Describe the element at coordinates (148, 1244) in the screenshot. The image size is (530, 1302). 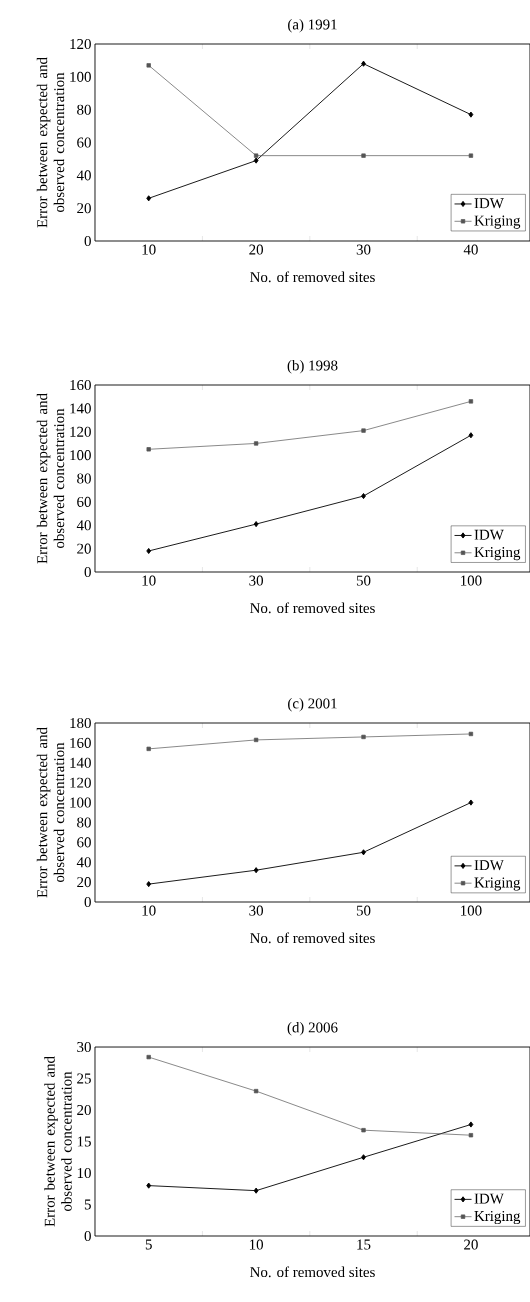
I see `x-tick-label: 5` at that location.